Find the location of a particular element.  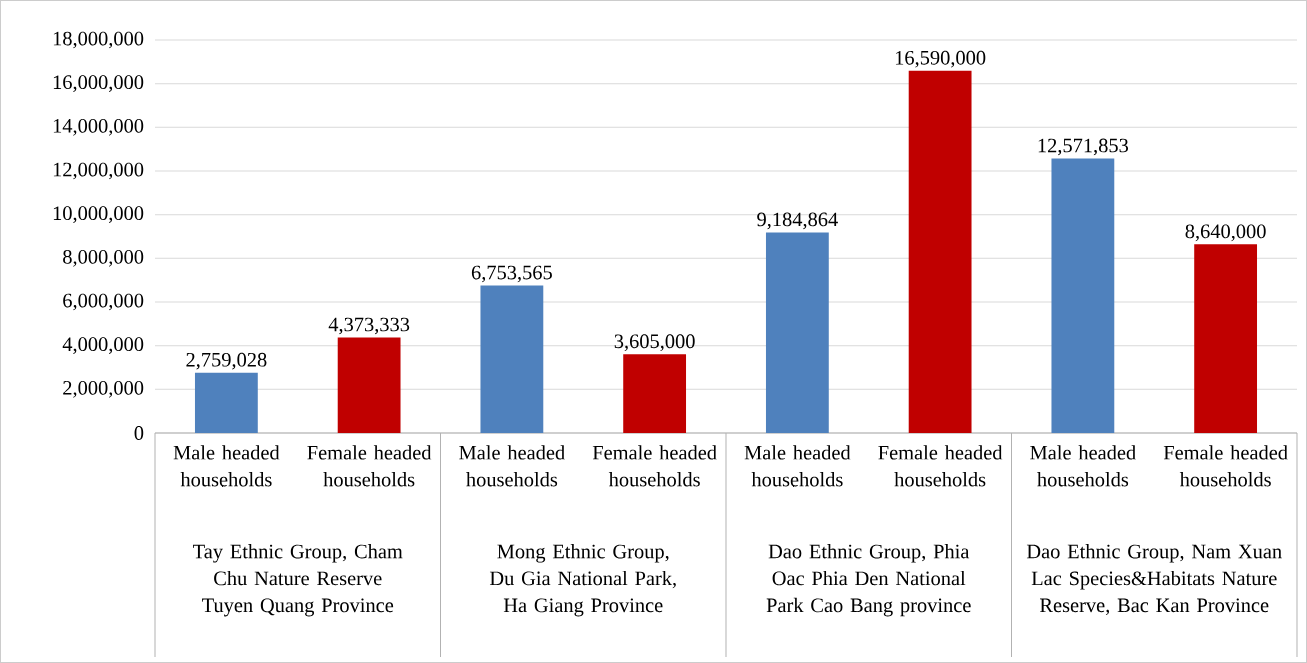

x-tick-label: Mong Ethnic Group, Du Gia National Park, Ha Giang Province is located at coordinates (582, 580).